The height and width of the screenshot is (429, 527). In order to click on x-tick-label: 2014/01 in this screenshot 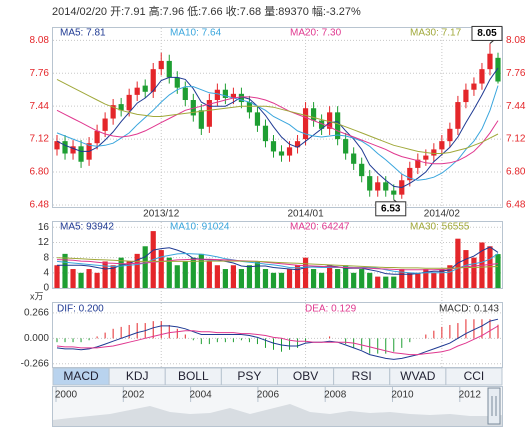, I will do `click(305, 214)`.